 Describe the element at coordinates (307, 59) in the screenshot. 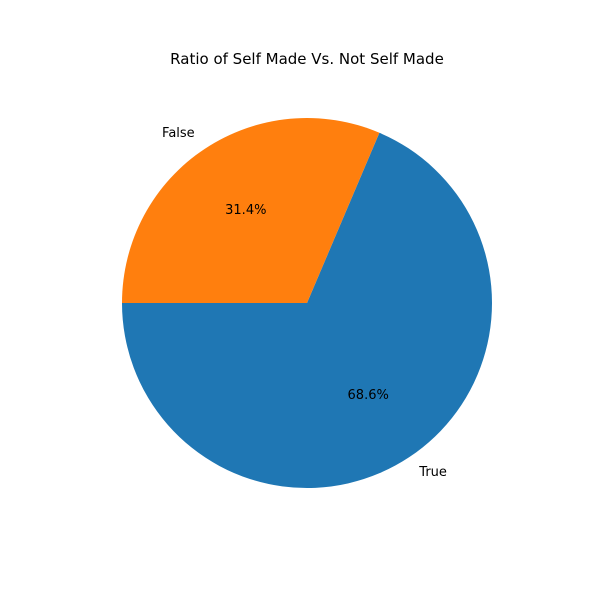

I see `chart-title: Ratio of Self Made Vs. Not Self Made` at that location.